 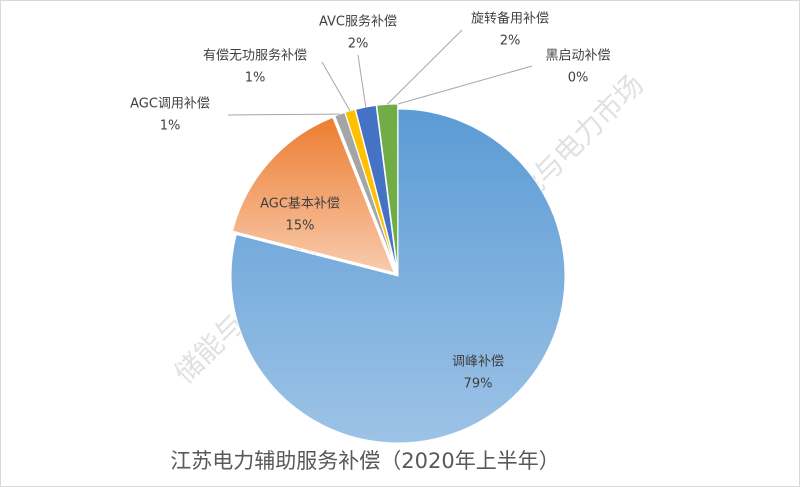 I want to click on chart-title: 江苏电力辅助服务补偿（2020年上半年）, so click(x=364, y=461).